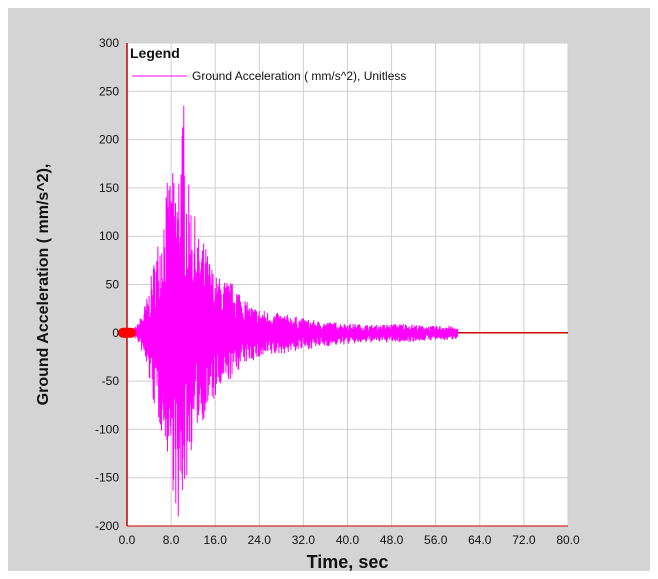 The width and height of the screenshot is (658, 579). What do you see at coordinates (107, 478) in the screenshot?
I see `y-tick-label: -150` at bounding box center [107, 478].